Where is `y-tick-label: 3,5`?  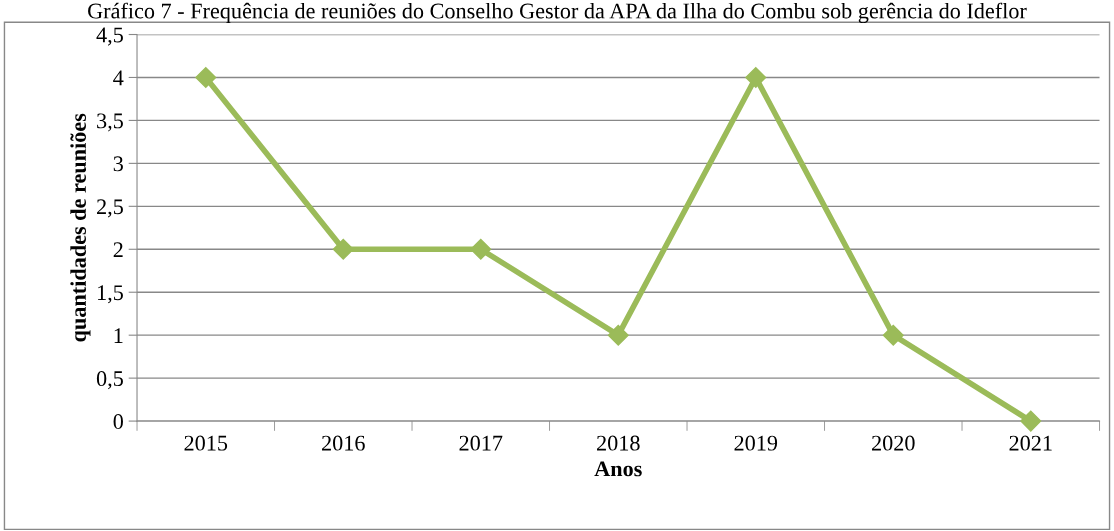
y-tick-label: 3,5 is located at coordinates (110, 122).